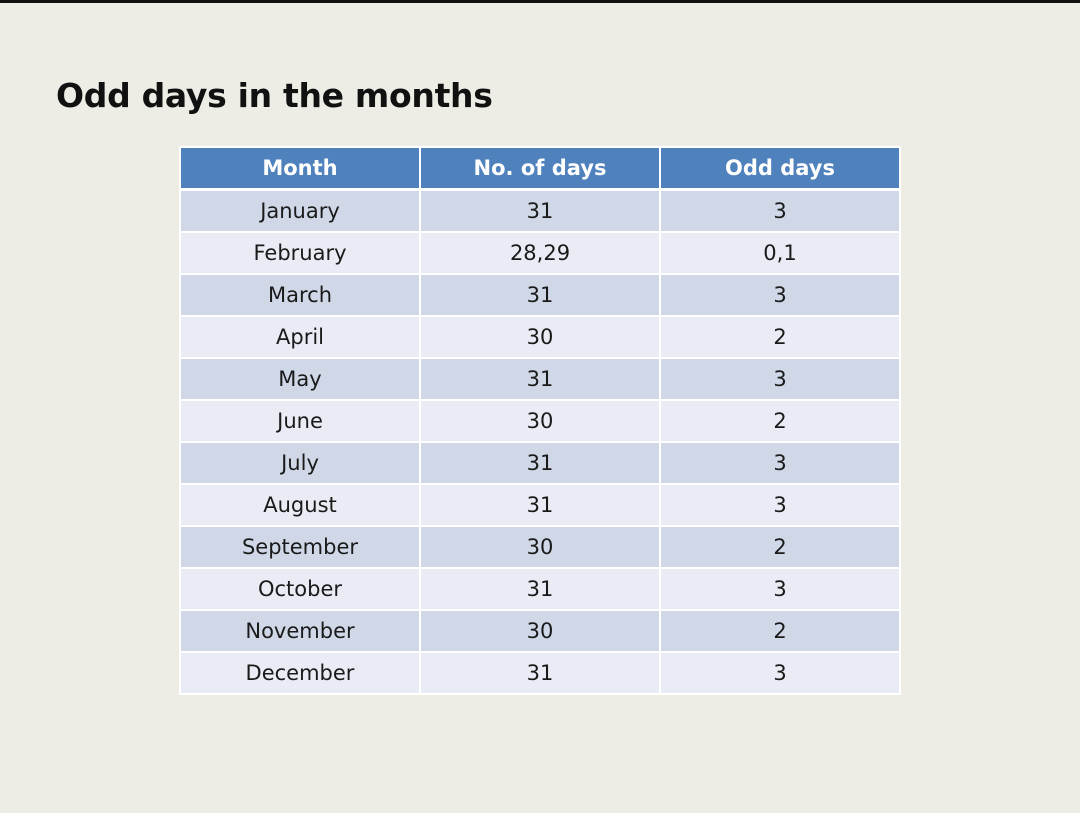 This screenshot has height=813, width=1080. Describe the element at coordinates (780, 168) in the screenshot. I see `column-header-odd-days: Odd days` at that location.